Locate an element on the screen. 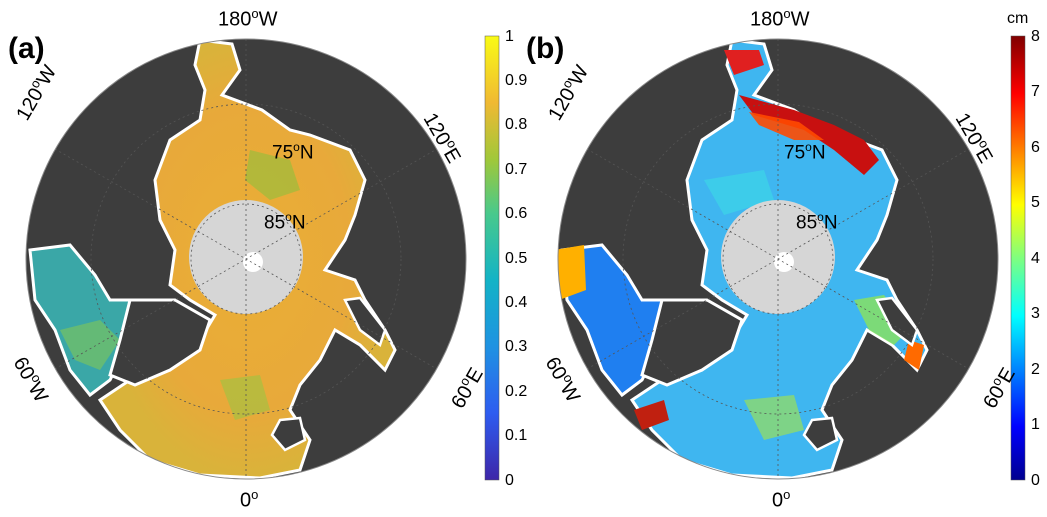  panel-label: (a) is located at coordinates (26, 48).